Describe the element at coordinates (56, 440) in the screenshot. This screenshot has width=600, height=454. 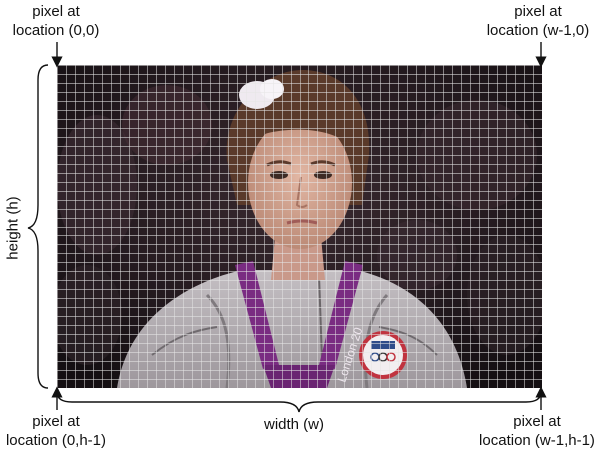
I see `label-line: location (0,h-1)` at that location.